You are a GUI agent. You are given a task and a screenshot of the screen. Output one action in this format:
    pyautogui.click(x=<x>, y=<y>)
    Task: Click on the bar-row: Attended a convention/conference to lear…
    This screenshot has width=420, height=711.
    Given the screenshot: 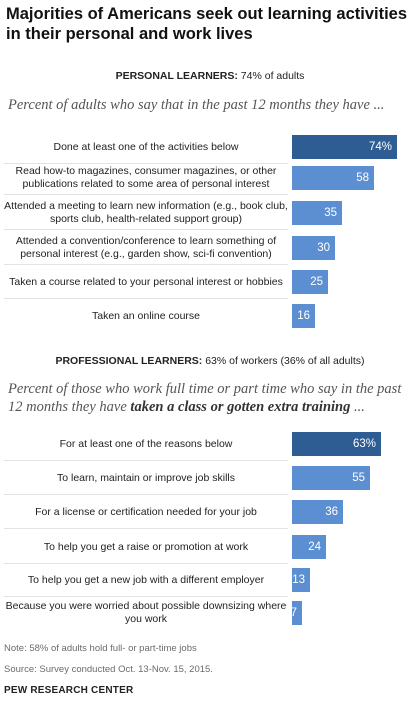 What is the action you would take?
    pyautogui.click(x=210, y=248)
    